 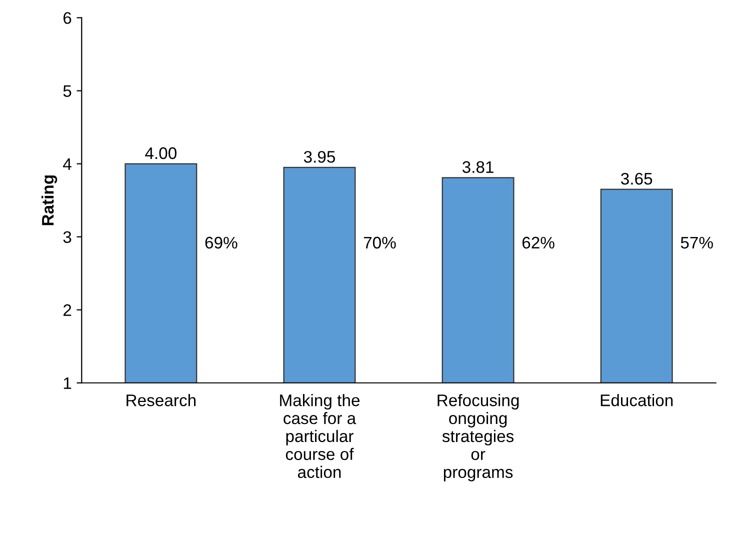 What do you see at coordinates (67, 91) in the screenshot?
I see `y-tick-label: 5` at bounding box center [67, 91].